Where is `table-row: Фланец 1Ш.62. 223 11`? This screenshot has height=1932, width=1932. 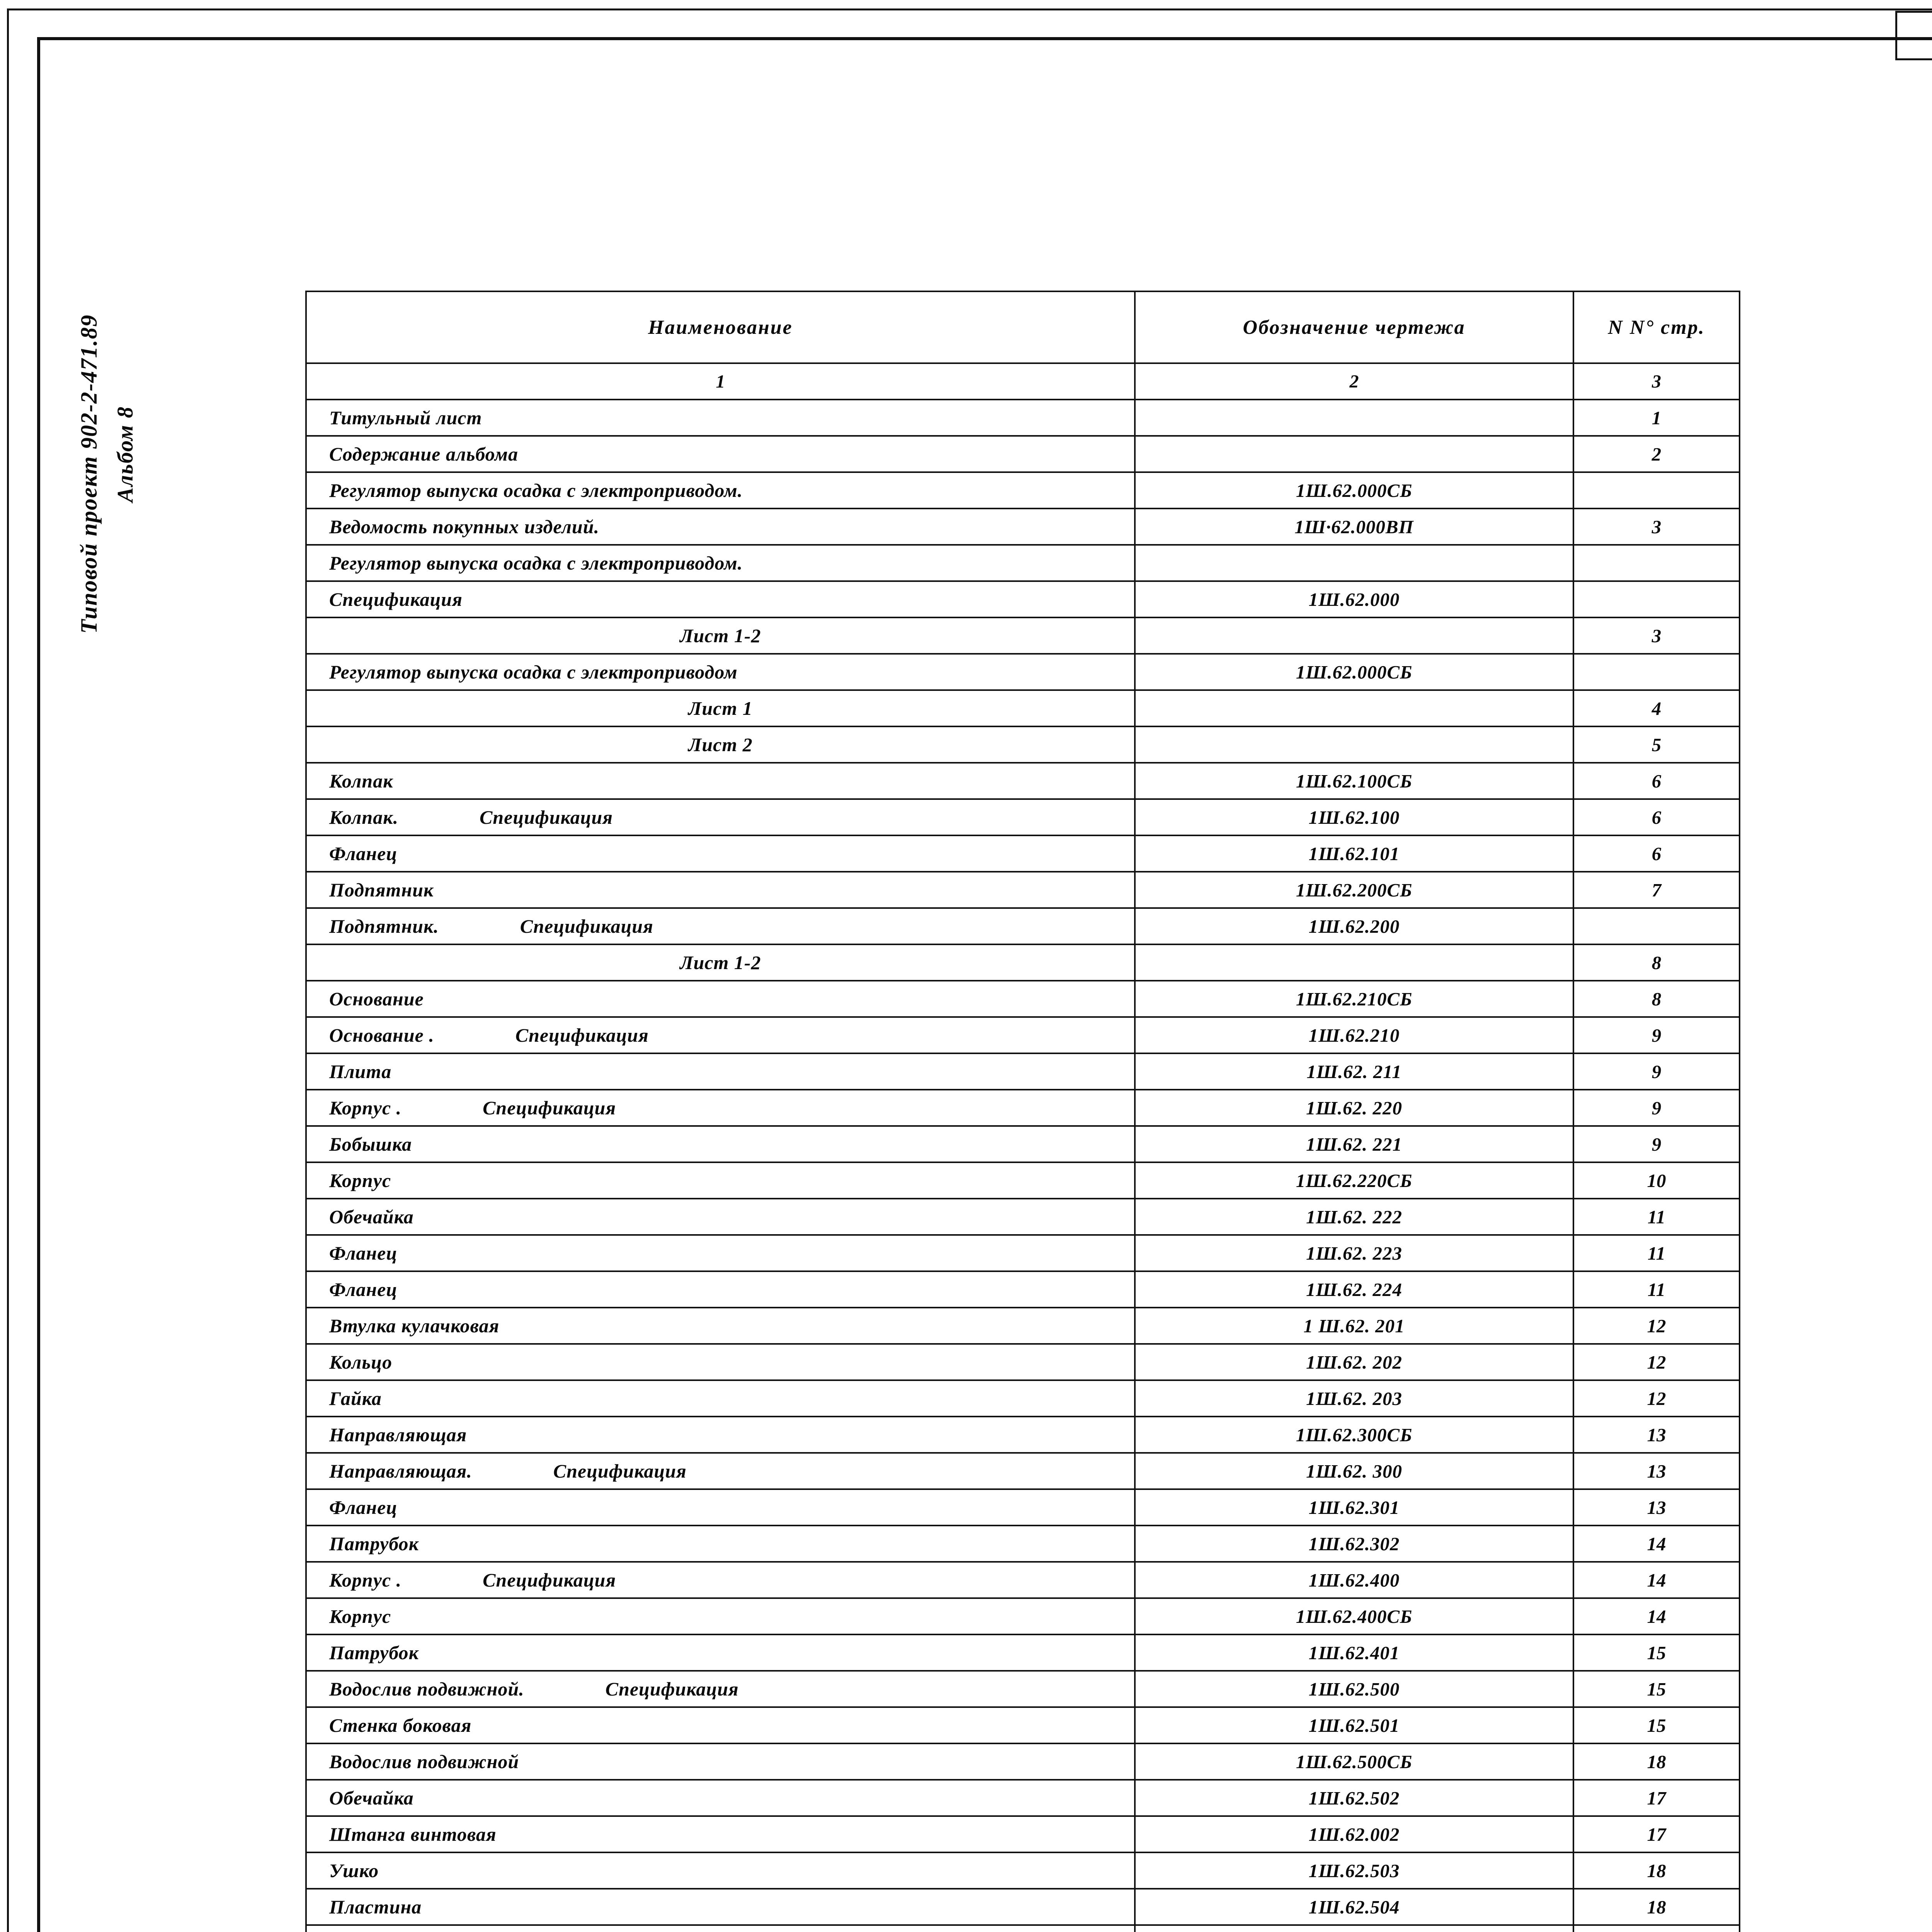 table-row: Фланец 1Ш.62. 223 11 is located at coordinates (1022, 1253).